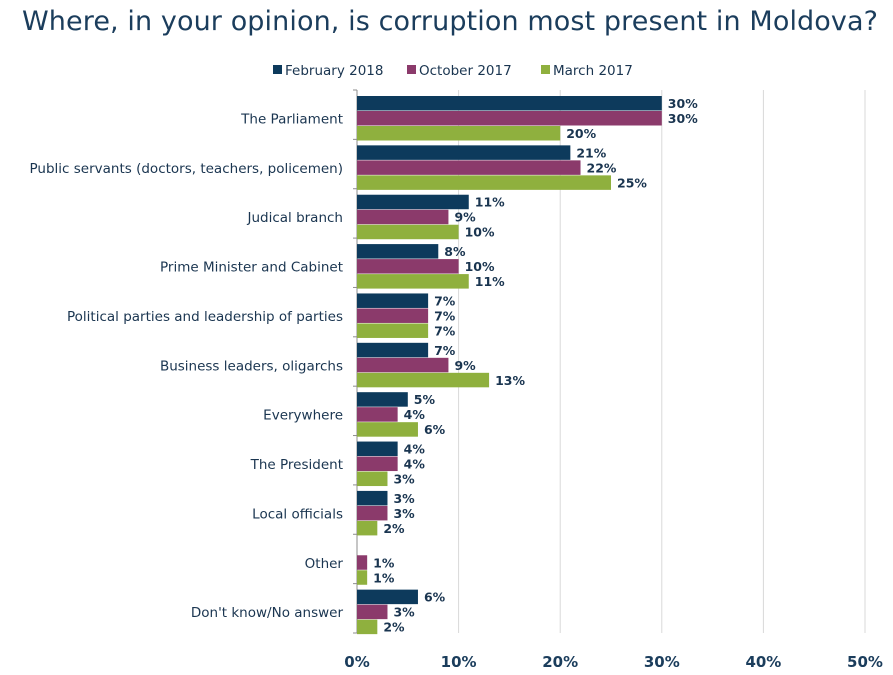 The height and width of the screenshot is (675, 893). Describe the element at coordinates (425, 399) in the screenshot. I see `data-label: 5%` at that location.